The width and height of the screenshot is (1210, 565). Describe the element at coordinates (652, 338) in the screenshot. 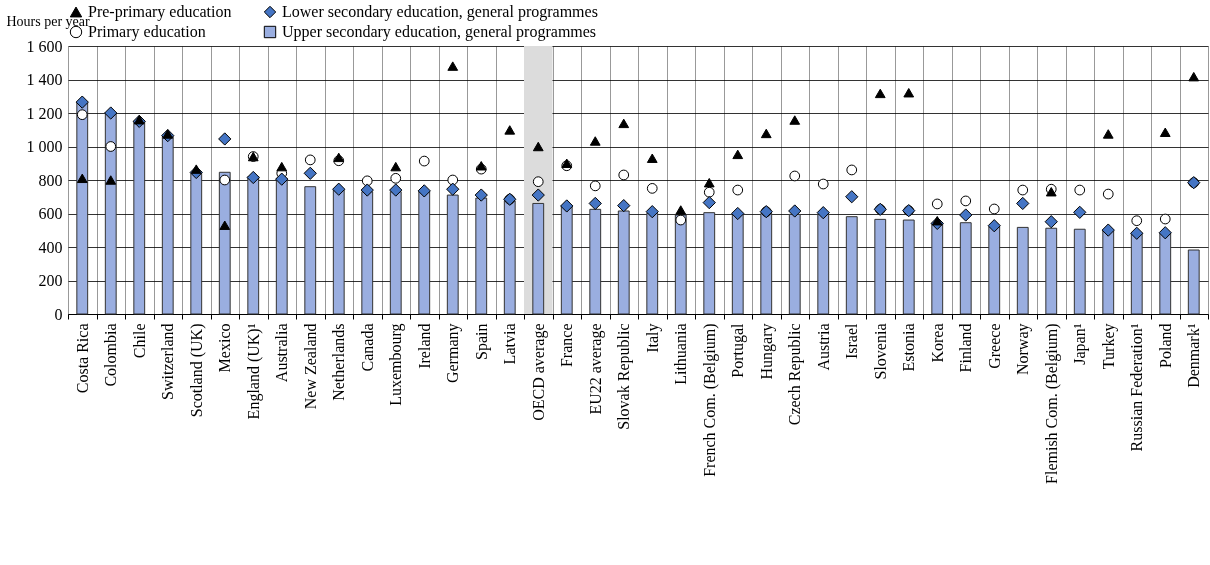

I see `x-tick-label: Italy` at that location.